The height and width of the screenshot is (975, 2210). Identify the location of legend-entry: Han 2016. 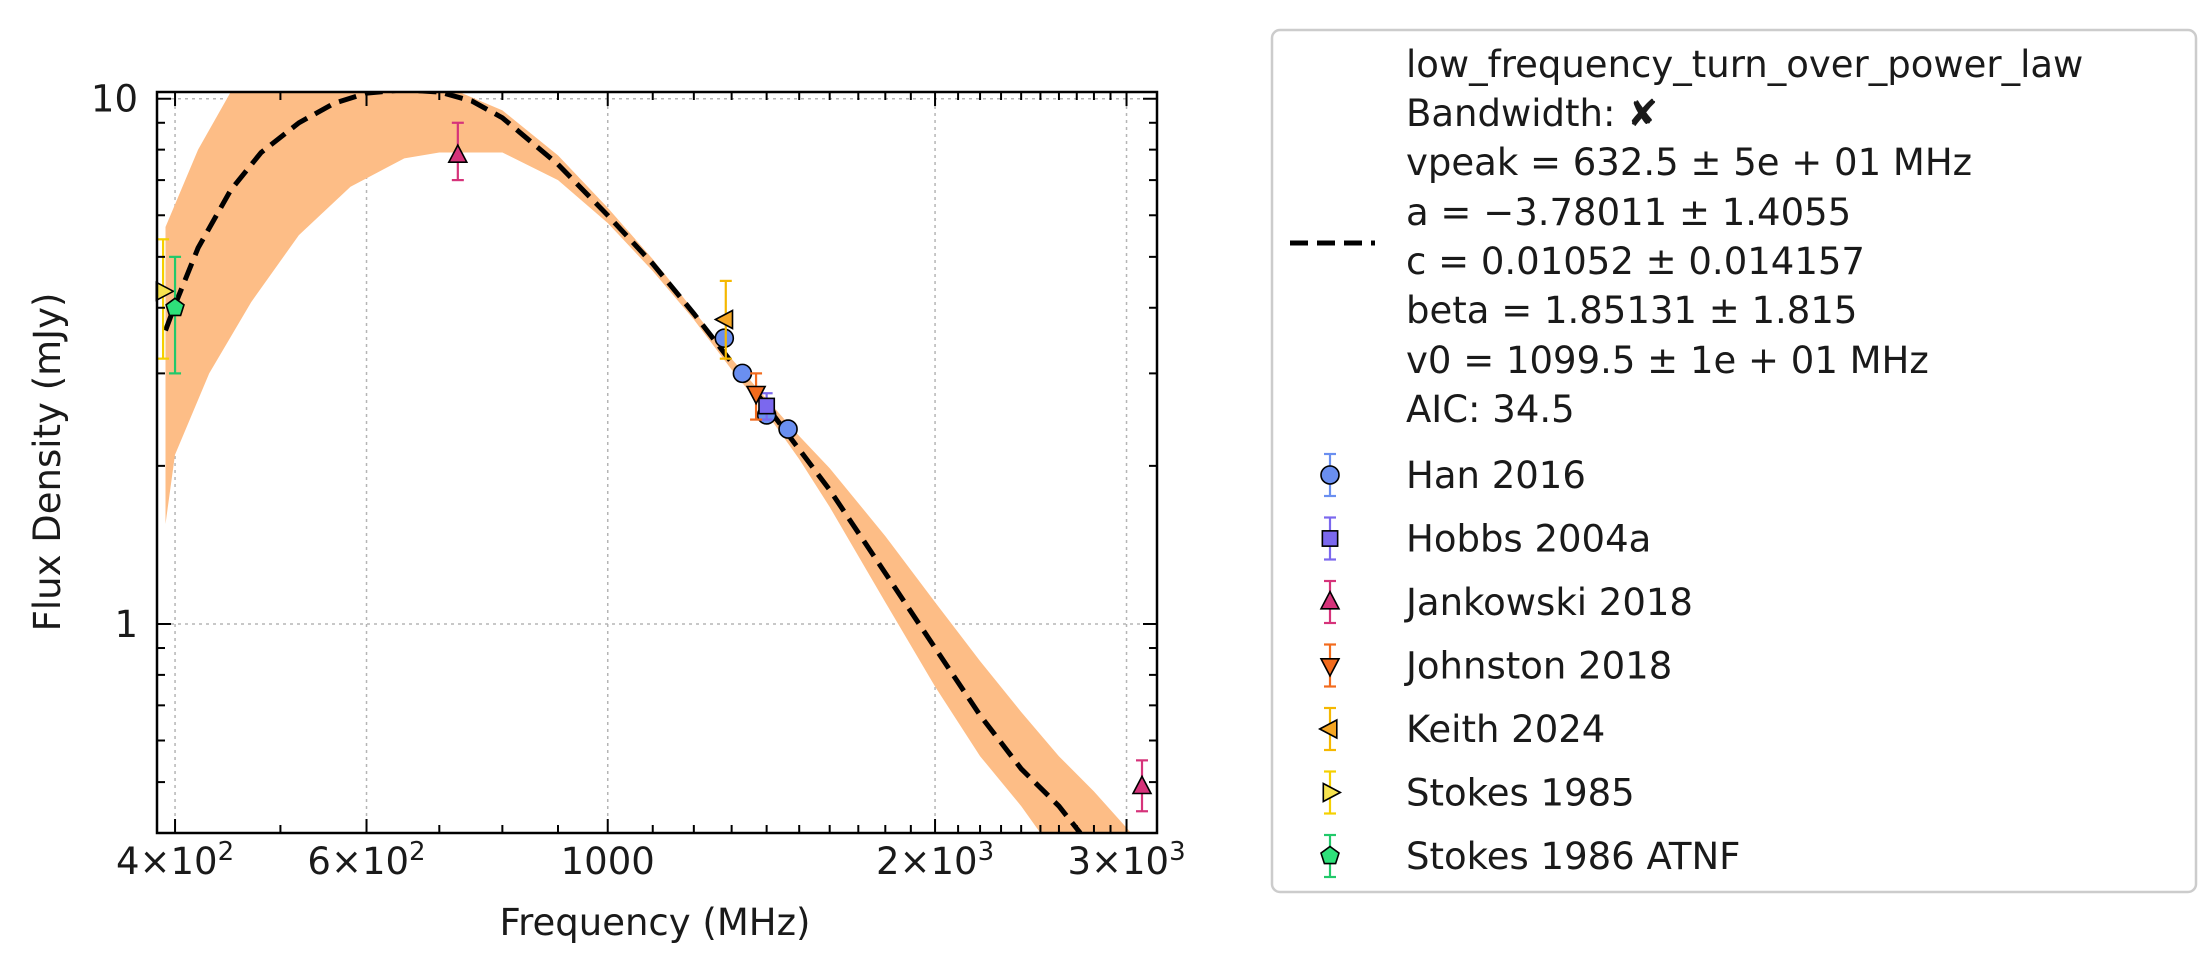
(1453, 475).